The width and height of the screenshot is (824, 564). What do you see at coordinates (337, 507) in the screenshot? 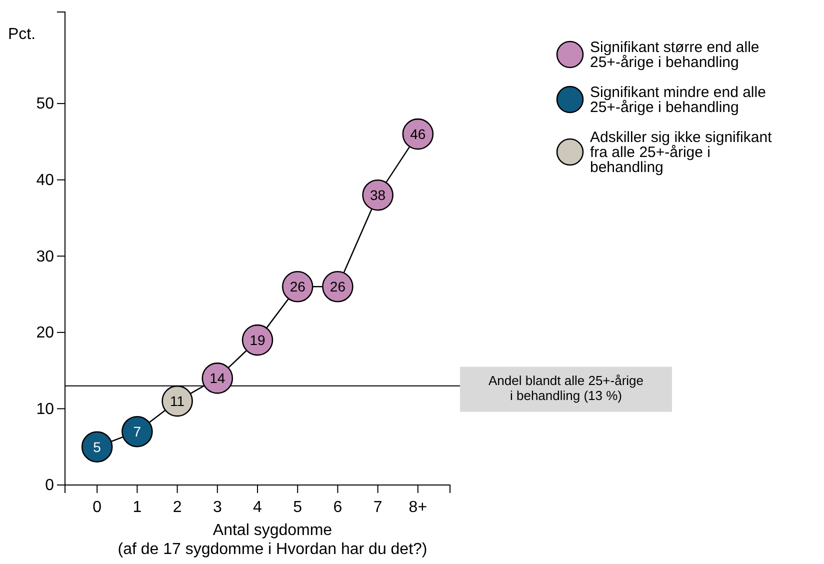
I see `x-tick-label: 6` at bounding box center [337, 507].